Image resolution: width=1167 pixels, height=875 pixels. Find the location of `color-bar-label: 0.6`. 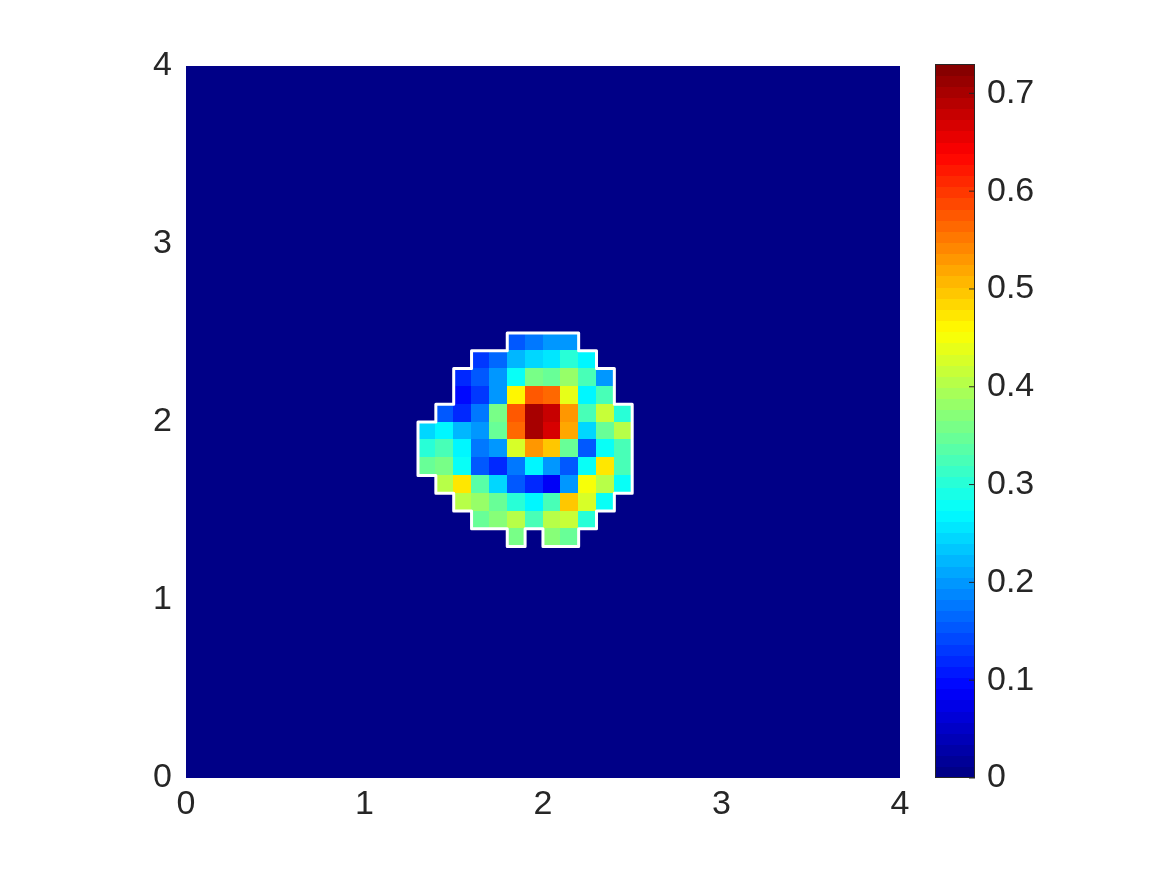

color-bar-label: 0.6 is located at coordinates (1011, 188).